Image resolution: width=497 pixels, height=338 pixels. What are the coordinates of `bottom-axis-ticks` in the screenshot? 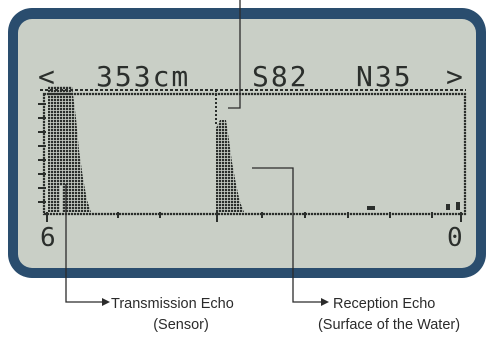 It's located at (254, 217).